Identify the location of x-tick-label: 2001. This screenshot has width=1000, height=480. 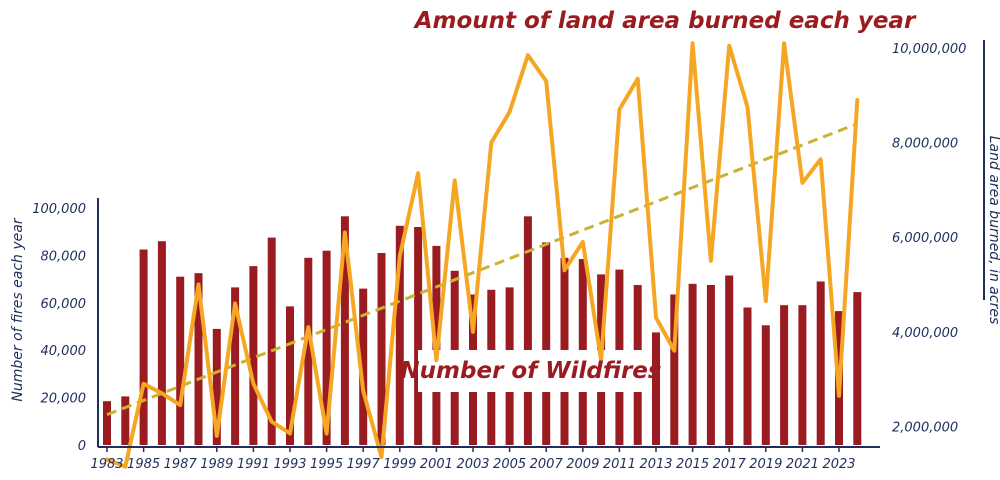
(436, 464).